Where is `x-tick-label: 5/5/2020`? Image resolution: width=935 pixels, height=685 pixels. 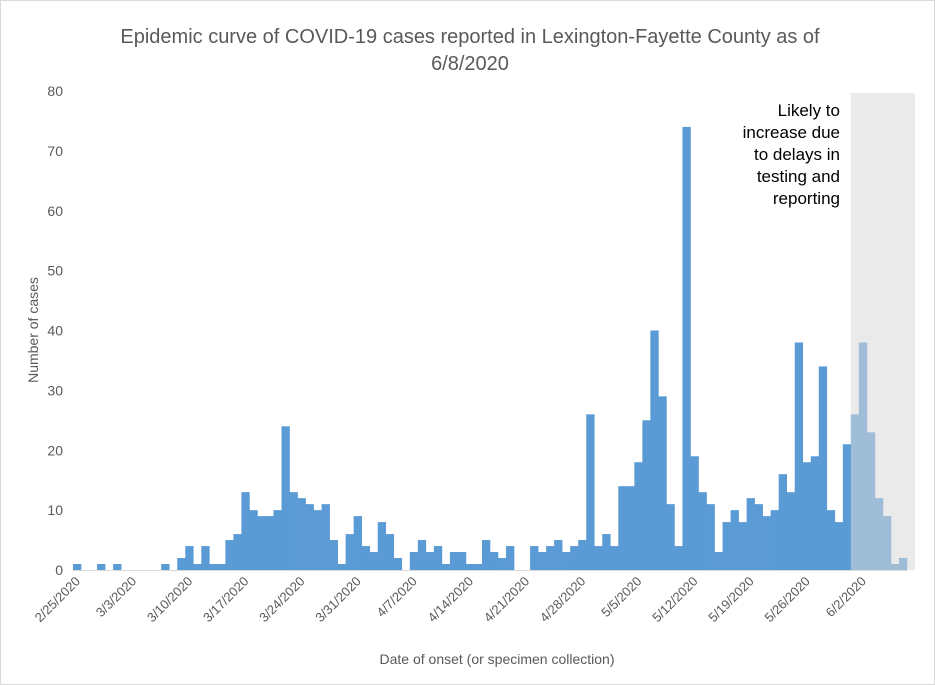 x-tick-label: 5/5/2020 is located at coordinates (621, 597).